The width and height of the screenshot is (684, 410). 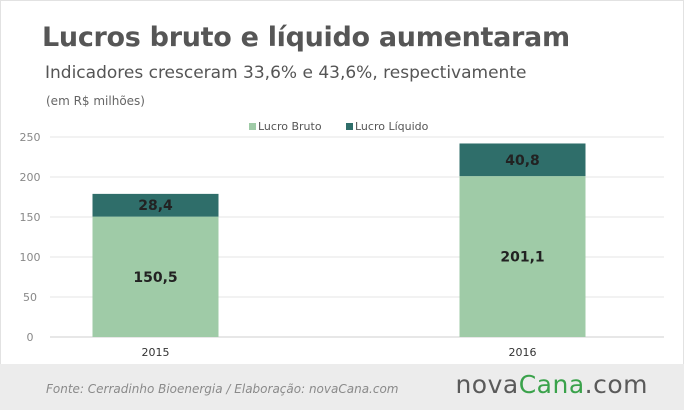 What do you see at coordinates (616, 384) in the screenshot?
I see `logo-part-com: .com` at bounding box center [616, 384].